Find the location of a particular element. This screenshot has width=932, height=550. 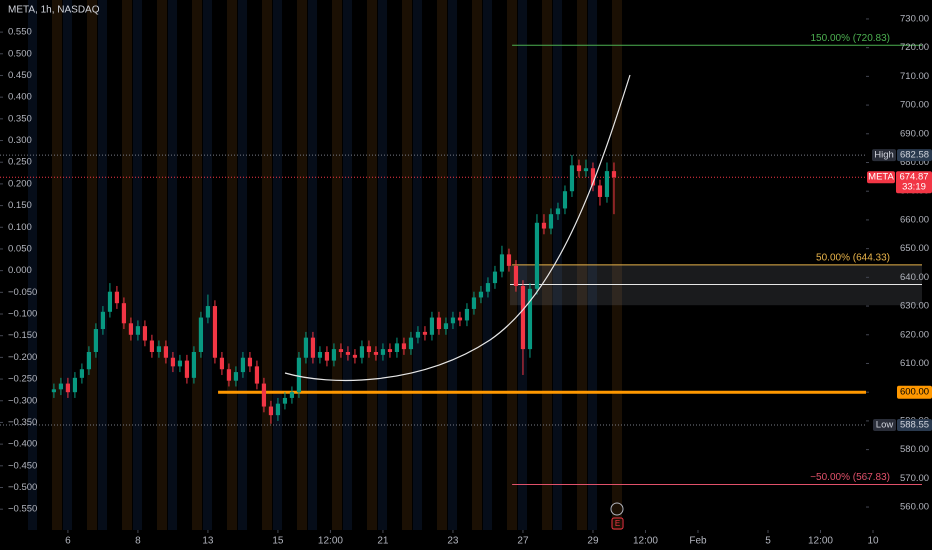

x-tick-label: Feb is located at coordinates (698, 541).